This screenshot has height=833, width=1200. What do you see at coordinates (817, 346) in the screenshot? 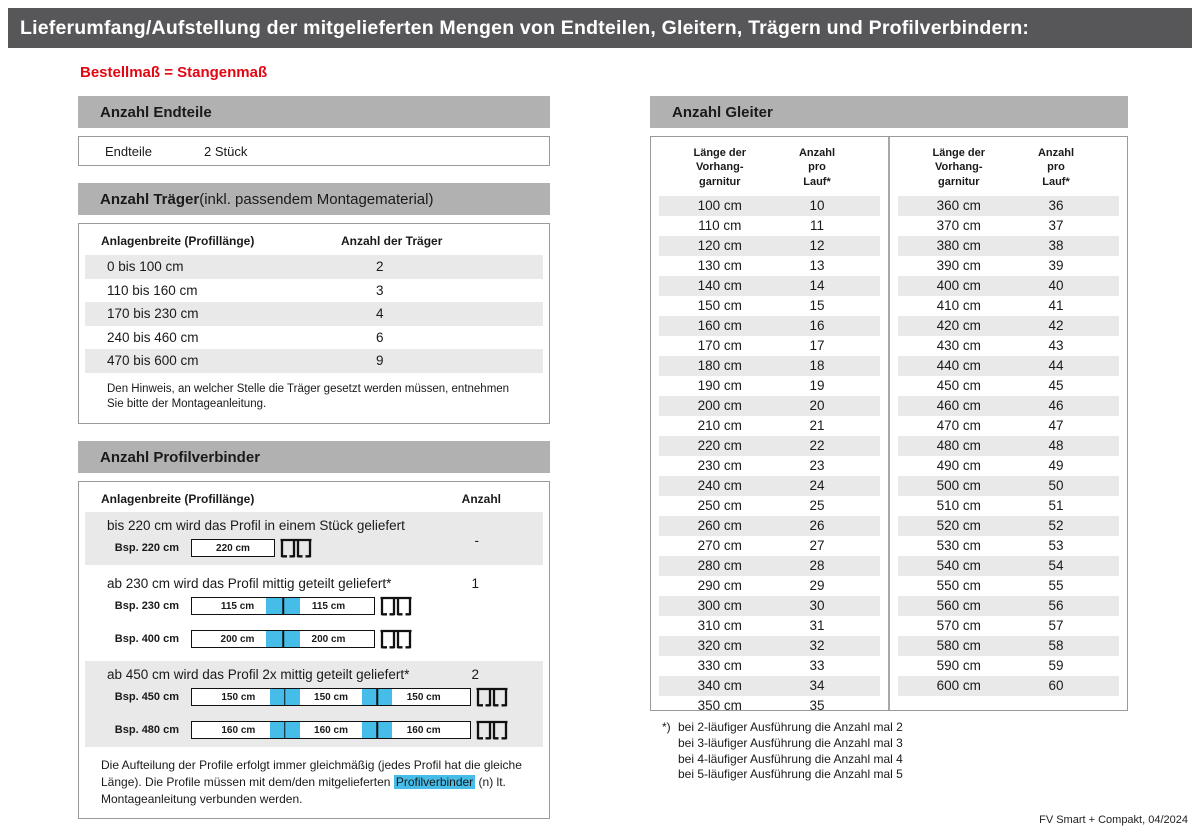
I see `gleiter-count-cell: 17` at bounding box center [817, 346].